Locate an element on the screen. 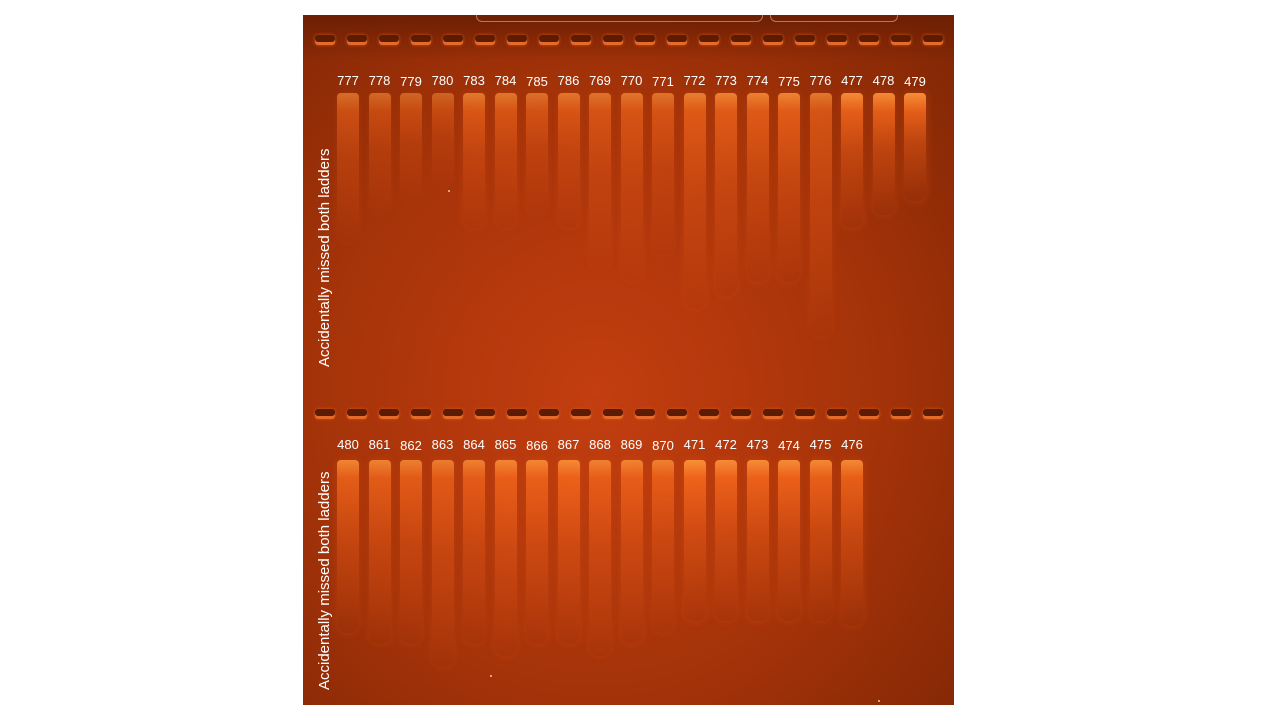  lane-label: 869 is located at coordinates (631, 444).